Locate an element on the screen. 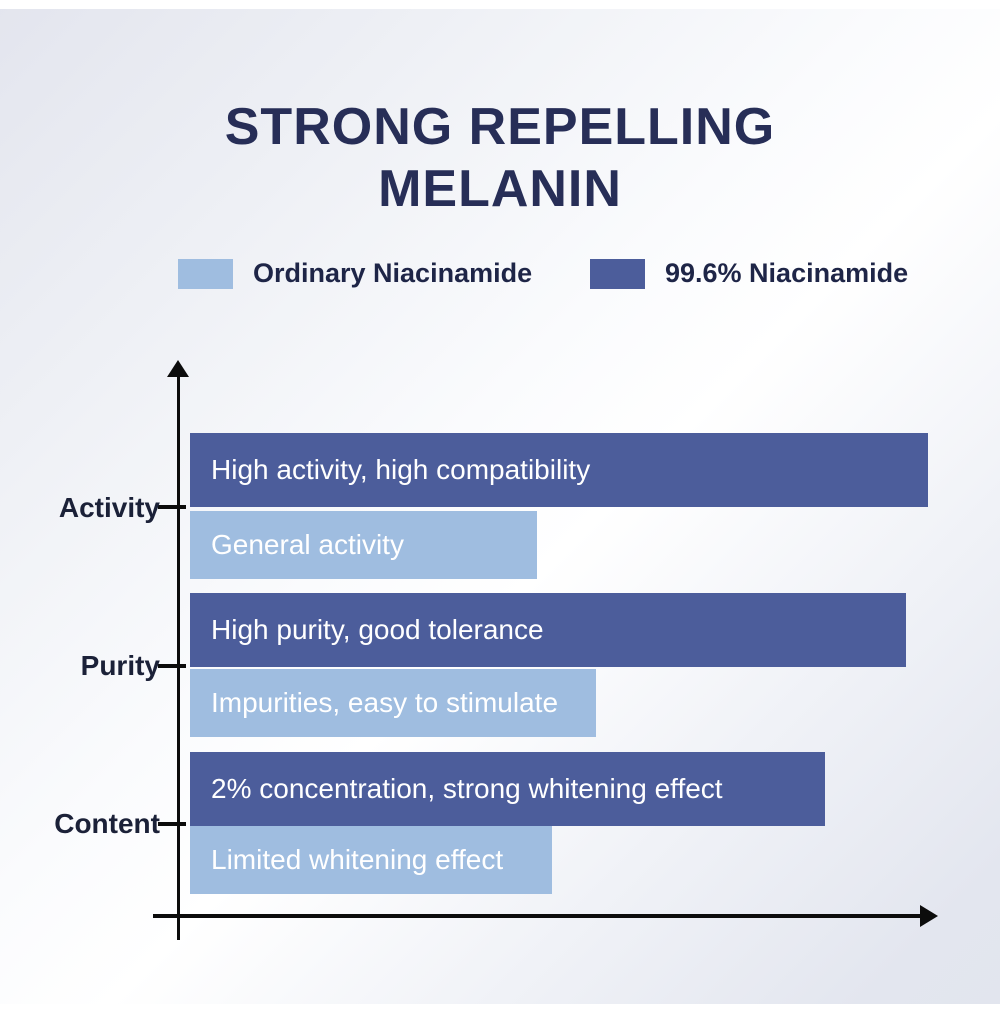  category-label-purity: Purity is located at coordinates (120, 665).